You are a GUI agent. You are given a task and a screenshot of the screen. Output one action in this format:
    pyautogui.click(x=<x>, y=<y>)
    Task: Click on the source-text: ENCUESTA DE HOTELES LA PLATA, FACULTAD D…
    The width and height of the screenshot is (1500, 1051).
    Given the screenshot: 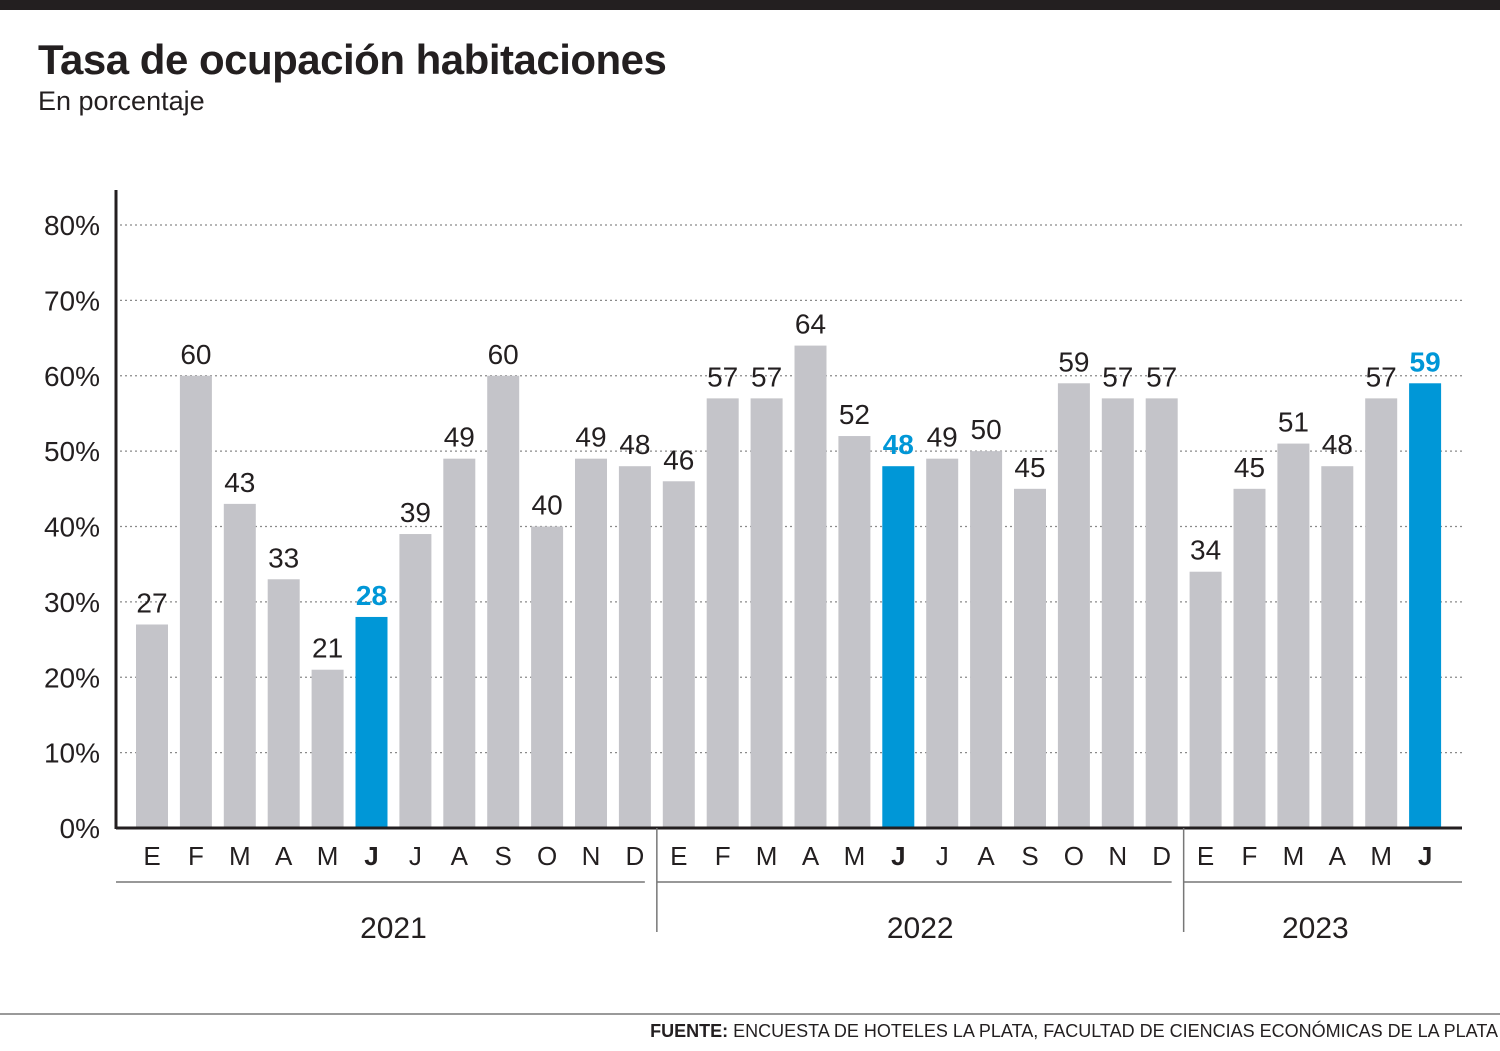 What is the action you would take?
    pyautogui.click(x=1115, y=1031)
    